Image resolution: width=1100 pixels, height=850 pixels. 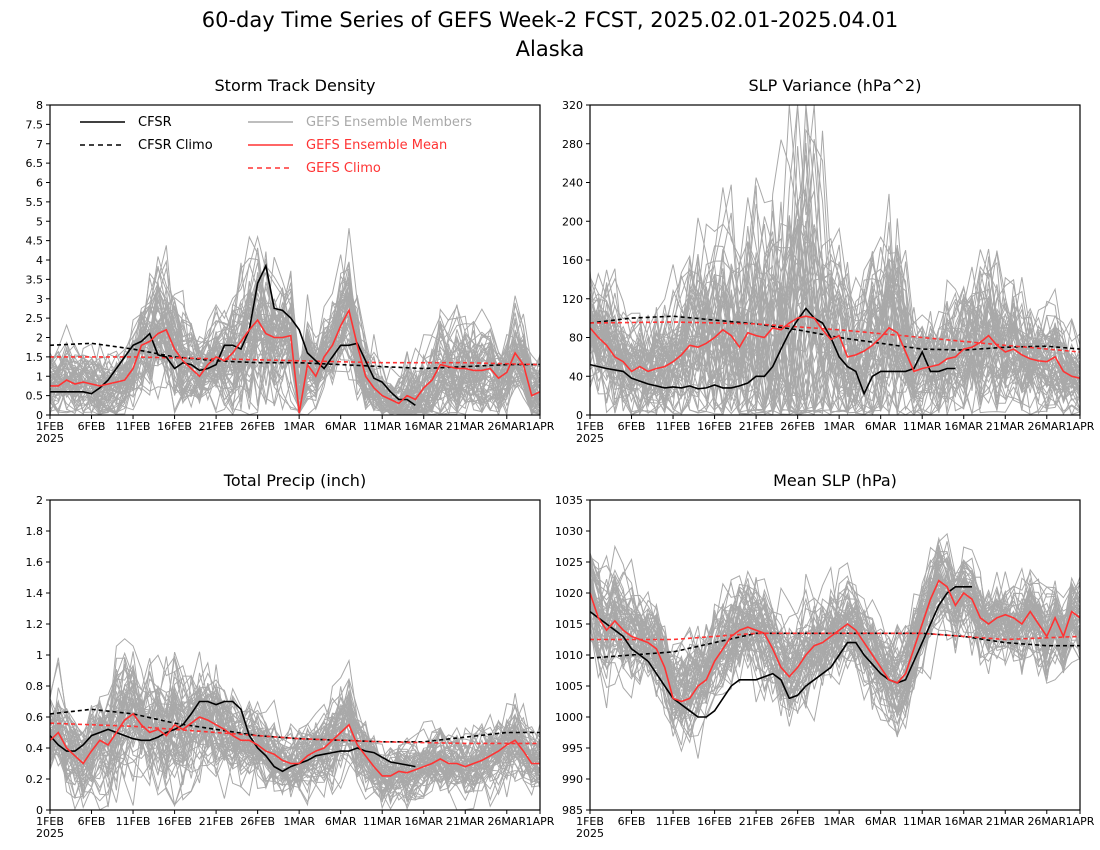 I want to click on y-tick-label: 0.4, so click(x=35, y=748).